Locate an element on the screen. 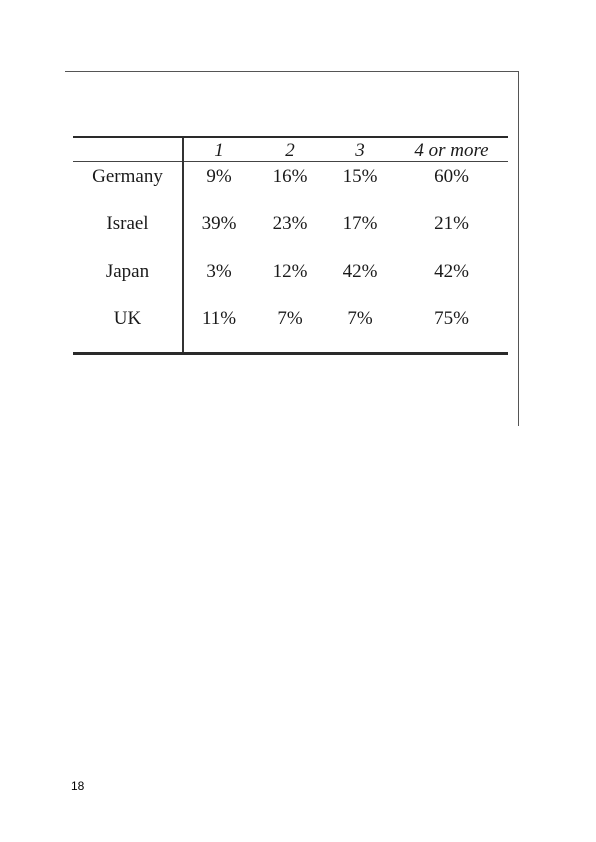 The height and width of the screenshot is (842, 596). table-cell: 12% is located at coordinates (290, 271).